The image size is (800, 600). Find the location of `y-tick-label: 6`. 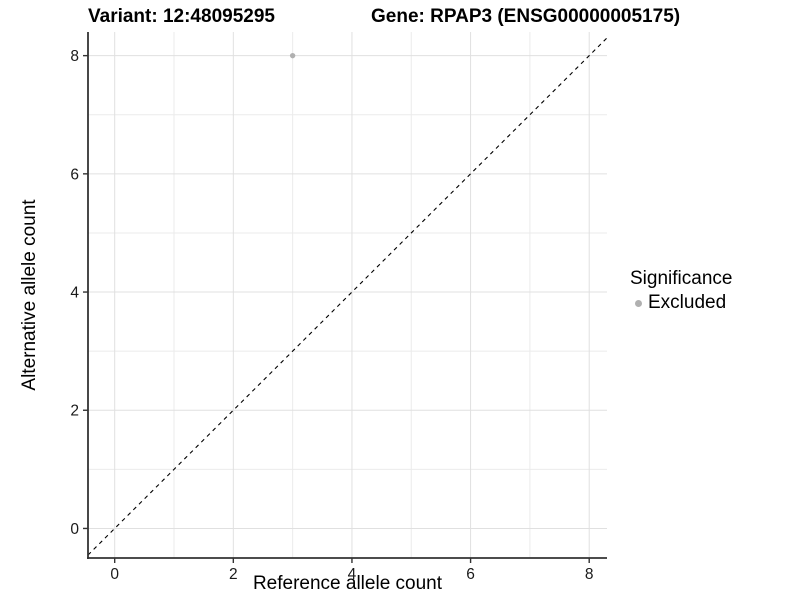

y-tick-label: 6 is located at coordinates (74, 174).